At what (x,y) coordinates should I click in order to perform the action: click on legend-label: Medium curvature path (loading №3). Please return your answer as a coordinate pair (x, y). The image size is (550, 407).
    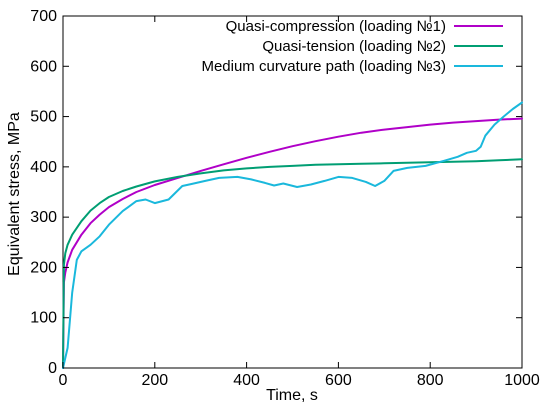
    Looking at the image, I should click on (323, 66).